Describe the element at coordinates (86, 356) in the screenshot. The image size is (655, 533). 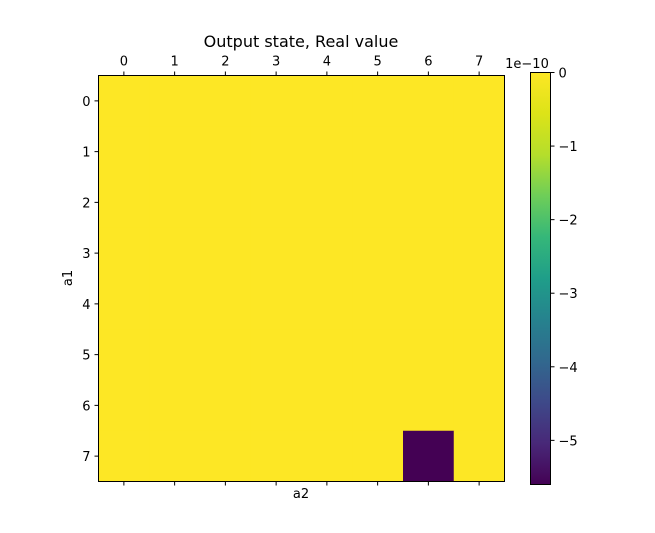
I see `y-tick-label: 5` at that location.